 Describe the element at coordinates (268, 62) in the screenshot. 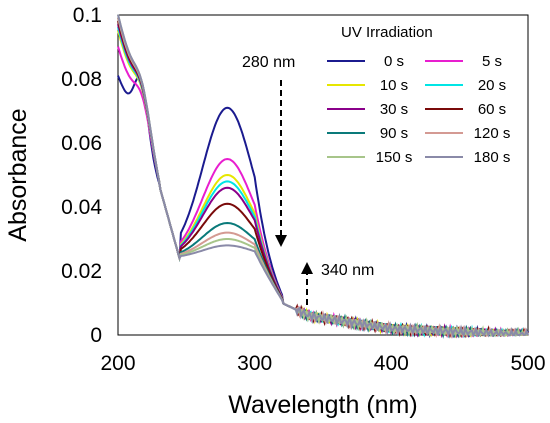

I see `annotation-280nm-label: 280 nm` at that location.